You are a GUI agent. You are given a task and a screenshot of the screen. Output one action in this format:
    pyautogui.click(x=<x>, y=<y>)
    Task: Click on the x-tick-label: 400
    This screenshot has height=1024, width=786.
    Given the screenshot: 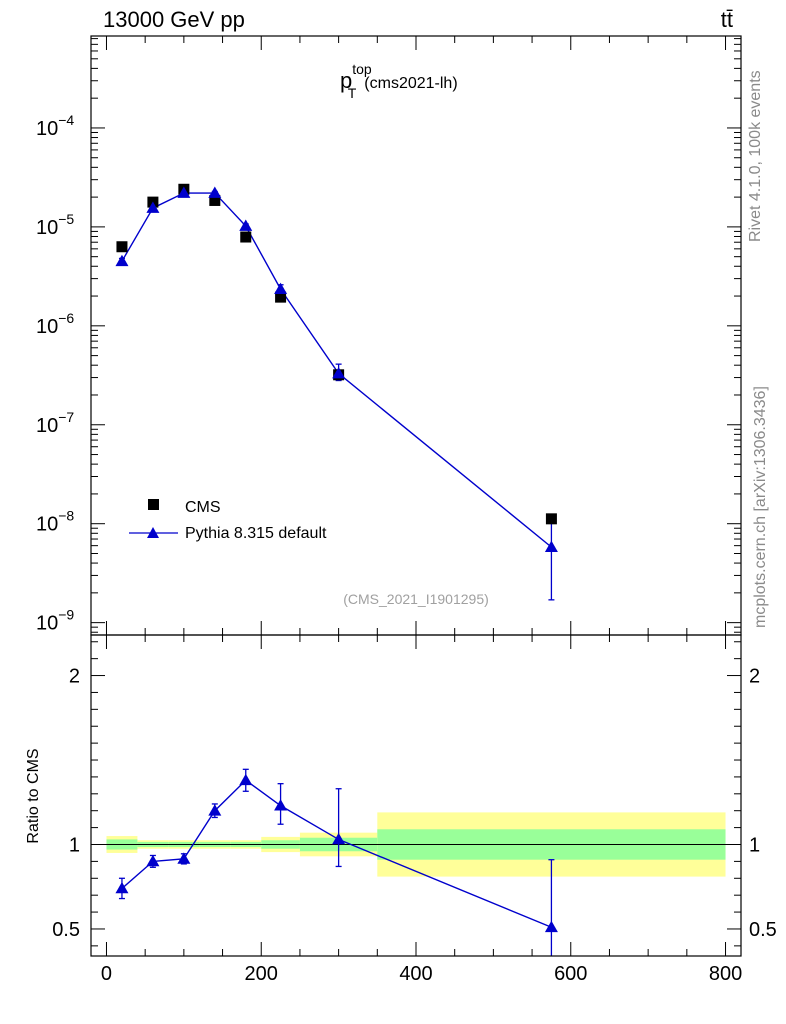 What is the action you would take?
    pyautogui.click(x=415, y=974)
    